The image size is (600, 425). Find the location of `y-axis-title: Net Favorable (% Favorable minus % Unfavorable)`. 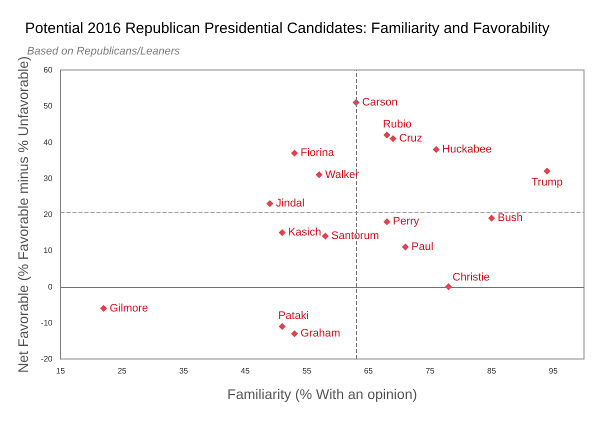

y-axis-title: Net Favorable (% Favorable minus % Unfavorable) is located at coordinates (23, 214).